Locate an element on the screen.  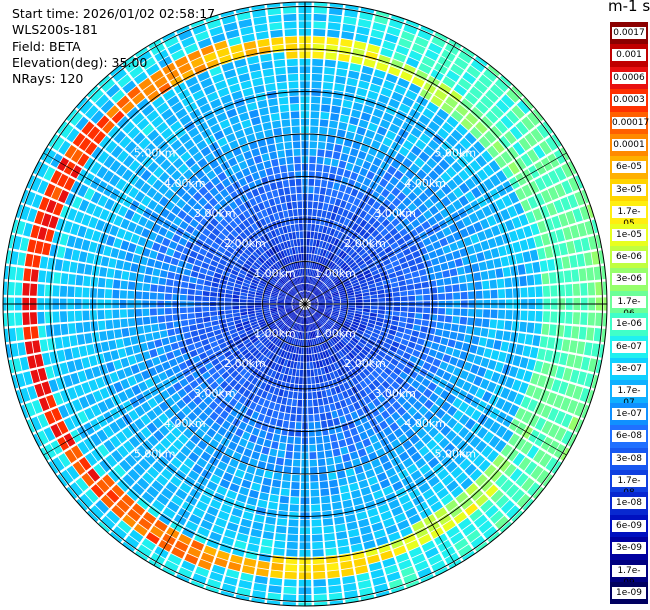
colorbar-tick-label: 6e-07 is located at coordinates (629, 346).